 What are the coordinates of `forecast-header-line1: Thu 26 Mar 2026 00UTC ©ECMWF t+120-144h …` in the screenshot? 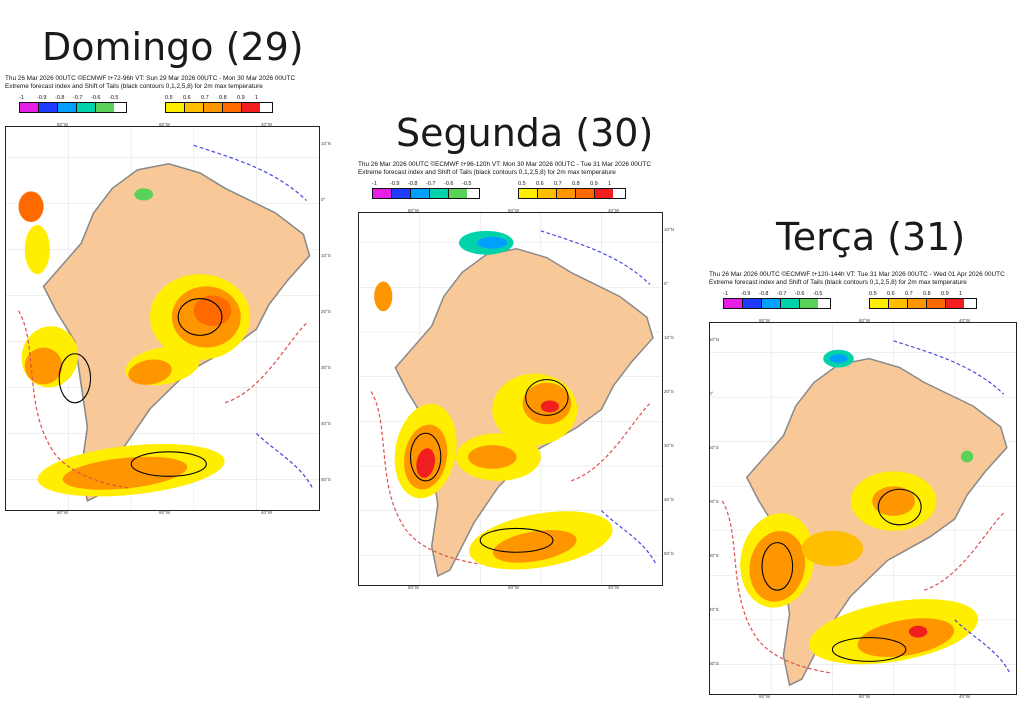 It's located at (857, 274).